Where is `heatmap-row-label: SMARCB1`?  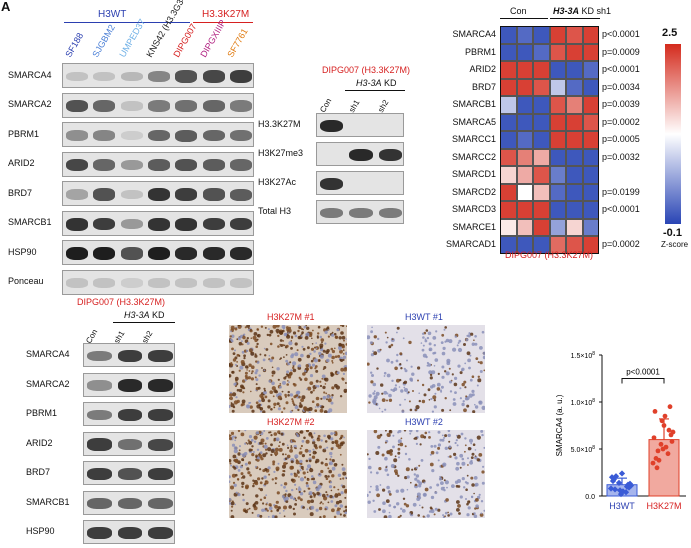 heatmap-row-label: SMARCB1 is located at coordinates (474, 104).